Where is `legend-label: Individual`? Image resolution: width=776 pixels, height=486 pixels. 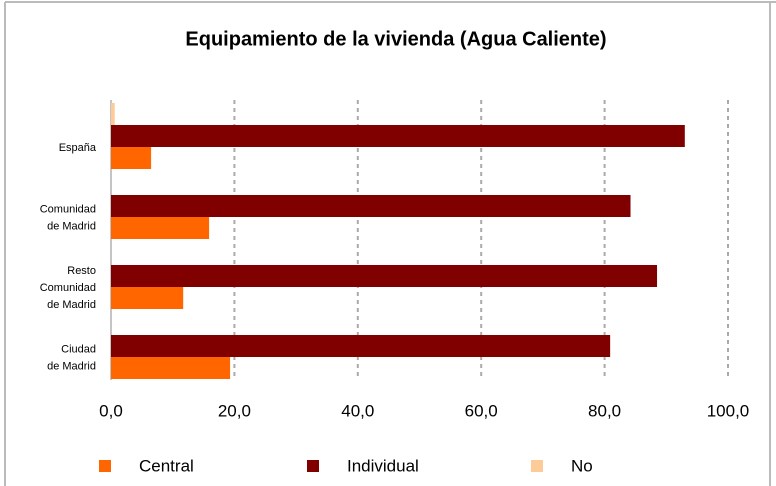 legend-label: Individual is located at coordinates (383, 465).